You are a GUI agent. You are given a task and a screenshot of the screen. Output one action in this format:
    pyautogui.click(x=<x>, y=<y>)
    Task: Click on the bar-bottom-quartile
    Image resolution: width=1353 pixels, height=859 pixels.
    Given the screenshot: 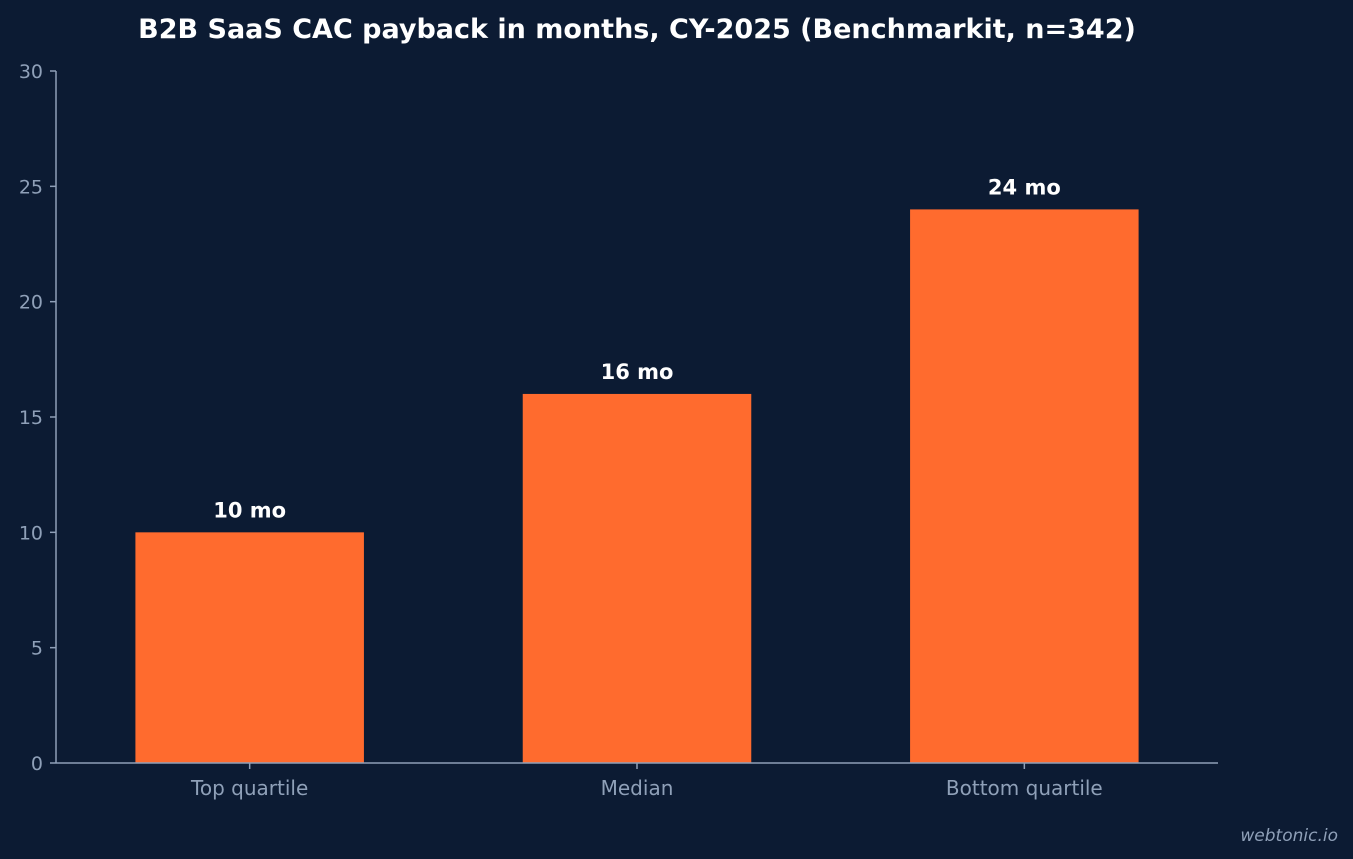 What is the action you would take?
    pyautogui.click(x=1024, y=486)
    